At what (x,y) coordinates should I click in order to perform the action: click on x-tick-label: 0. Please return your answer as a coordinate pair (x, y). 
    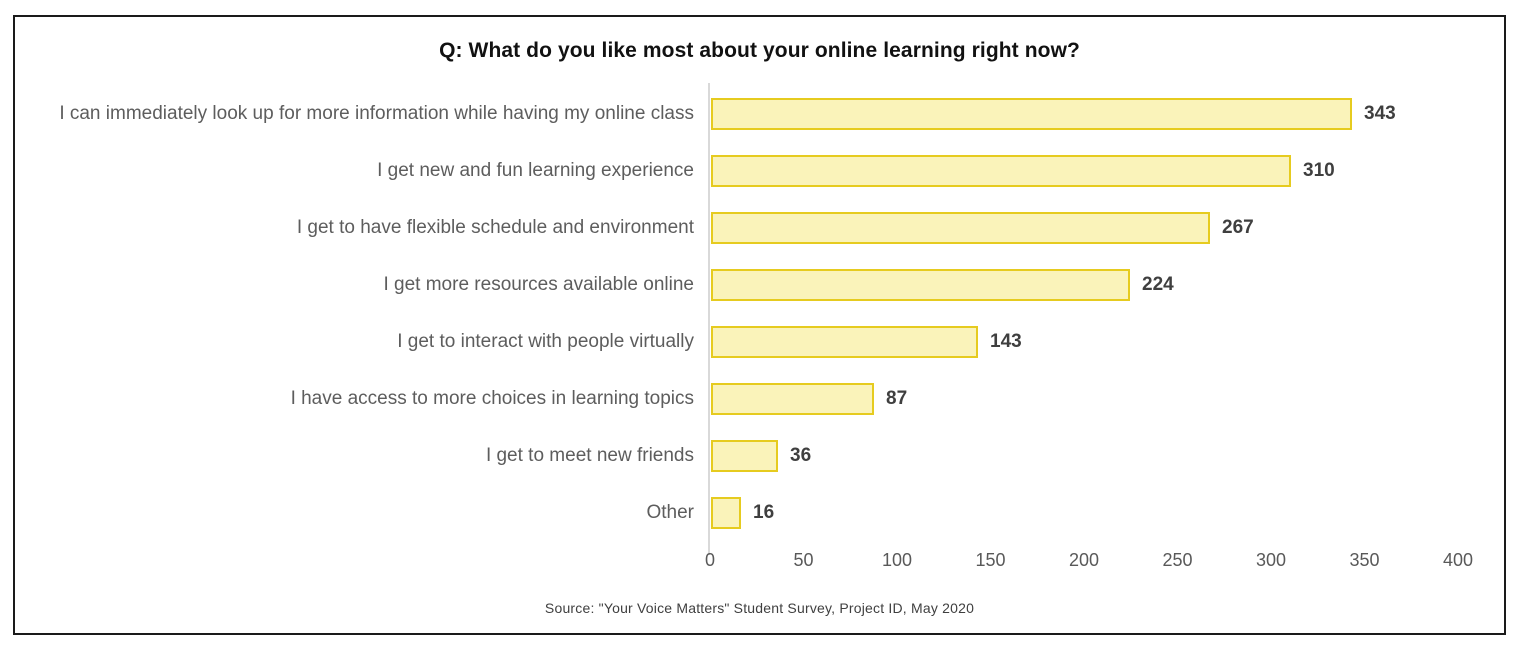
    Looking at the image, I should click on (710, 560).